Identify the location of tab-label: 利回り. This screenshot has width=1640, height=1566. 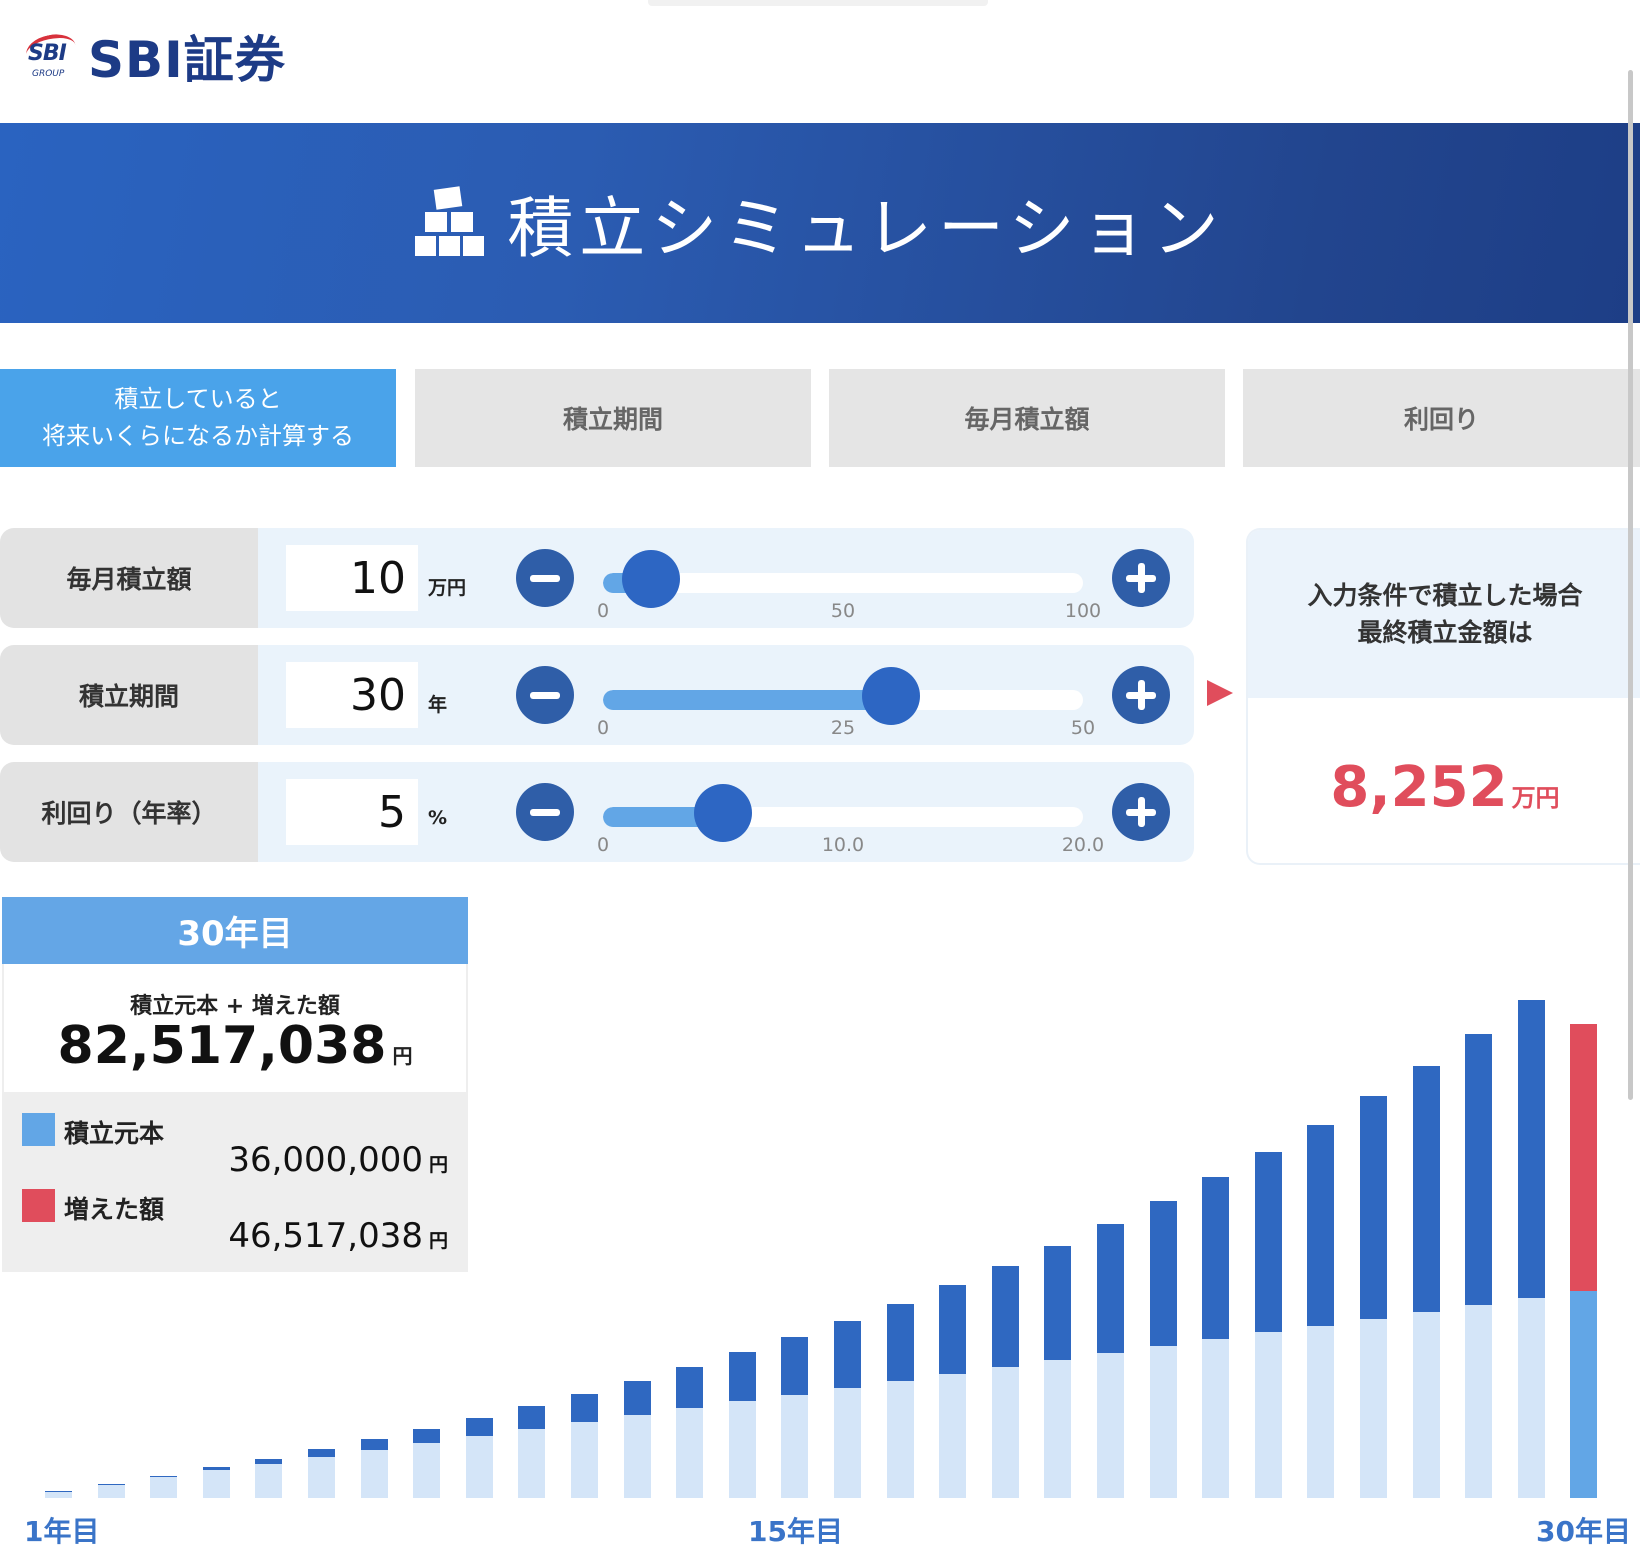
(1441, 419).